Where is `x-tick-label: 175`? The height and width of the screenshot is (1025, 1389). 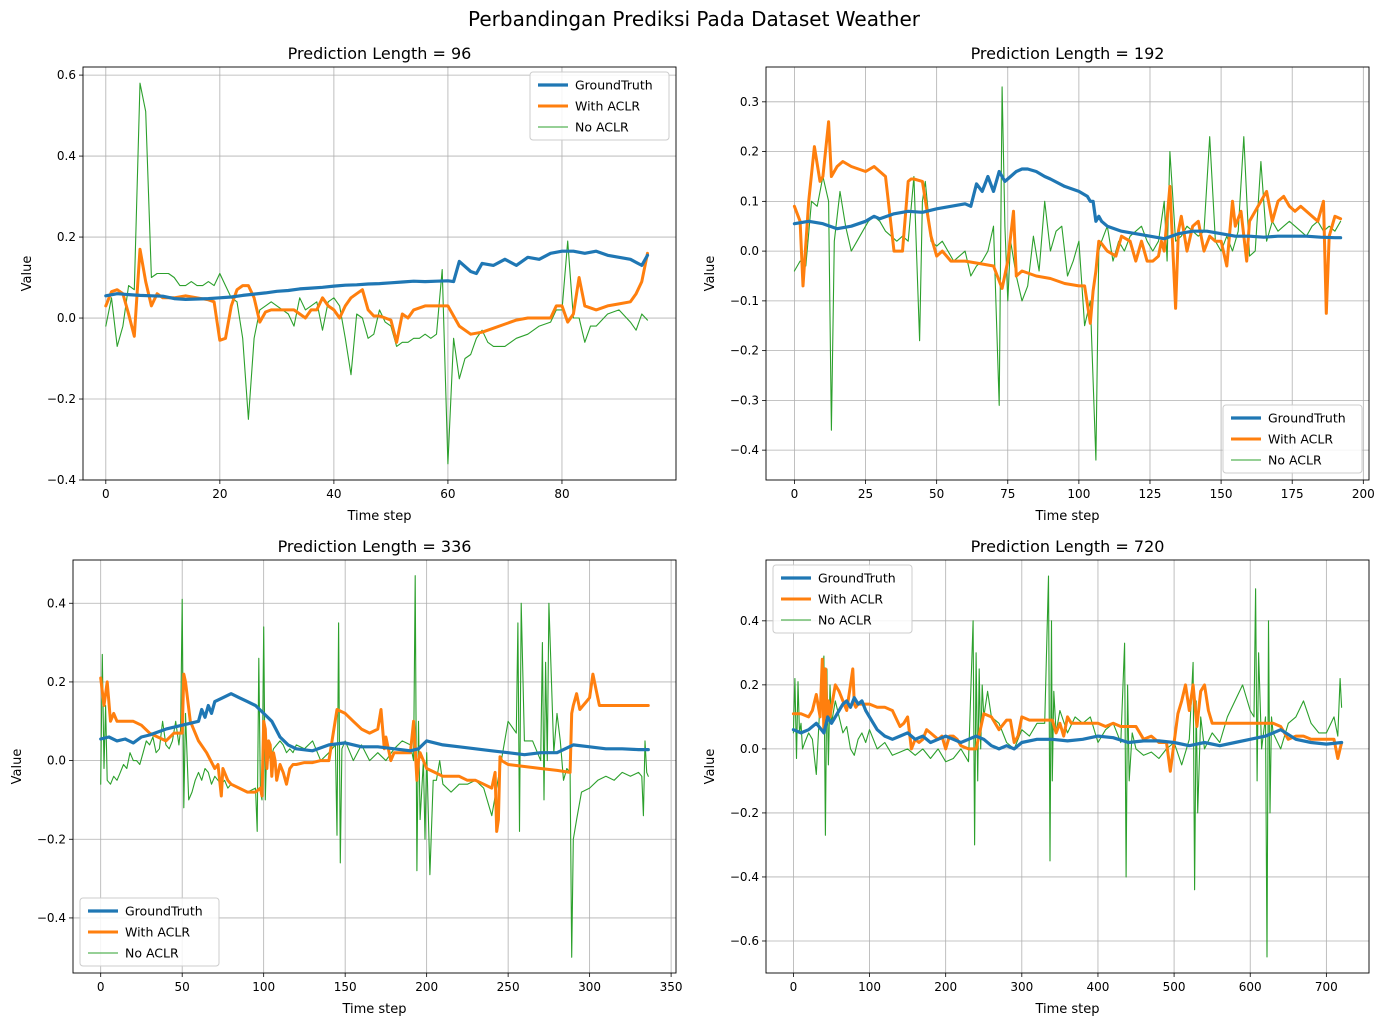
x-tick-label: 175 is located at coordinates (1292, 494).